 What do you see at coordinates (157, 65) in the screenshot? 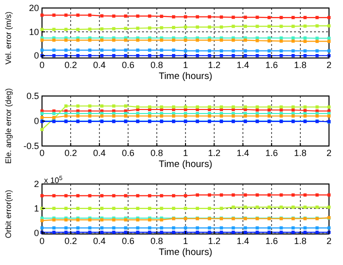
I see `x-tick-label: 0.8` at bounding box center [157, 65].